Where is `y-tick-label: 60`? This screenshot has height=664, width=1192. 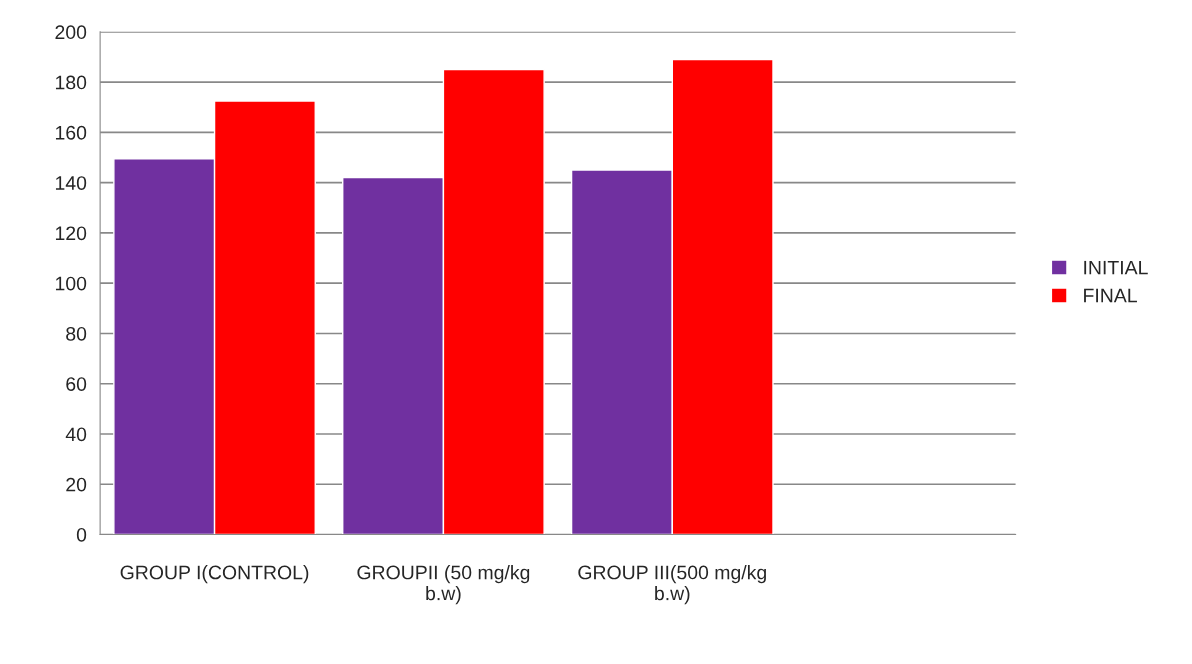
y-tick-label: 60 is located at coordinates (76, 384).